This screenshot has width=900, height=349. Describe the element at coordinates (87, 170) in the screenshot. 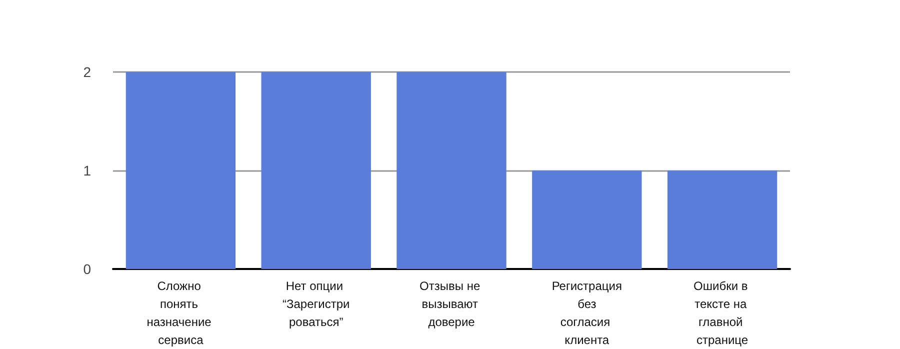

I see `y-tick-label: 1` at that location.